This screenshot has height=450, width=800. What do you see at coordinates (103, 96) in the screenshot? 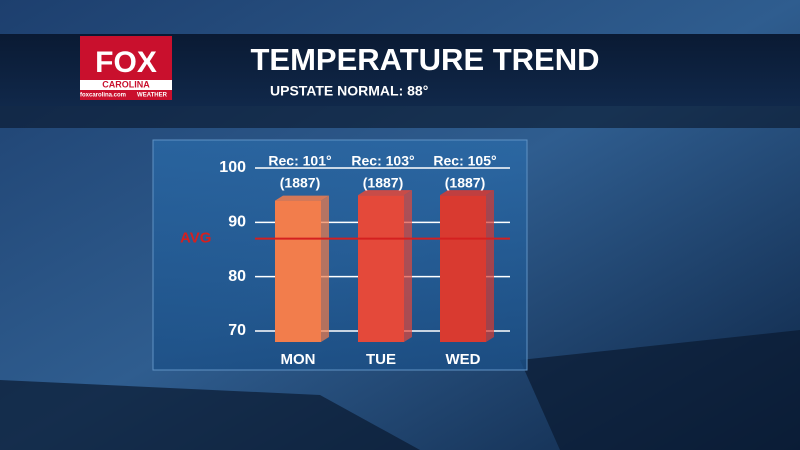
I see `logo-site: foxcarolina.com` at bounding box center [103, 96].